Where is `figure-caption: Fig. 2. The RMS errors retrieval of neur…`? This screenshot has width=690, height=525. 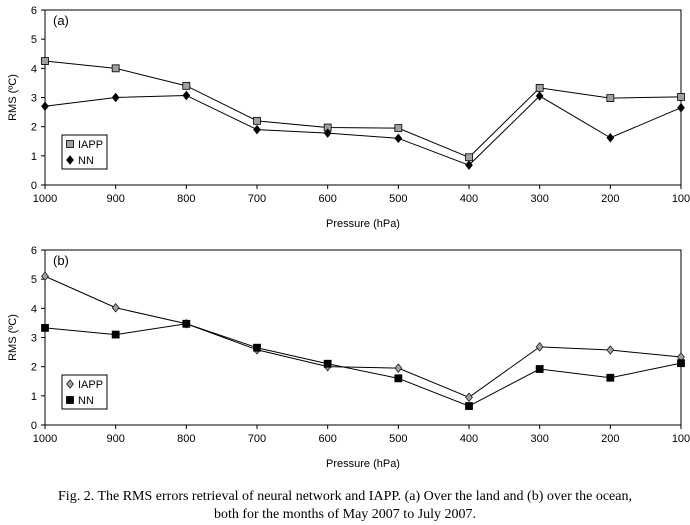
figure-caption: Fig. 2. The RMS errors retrieval of neur… is located at coordinates (345, 506).